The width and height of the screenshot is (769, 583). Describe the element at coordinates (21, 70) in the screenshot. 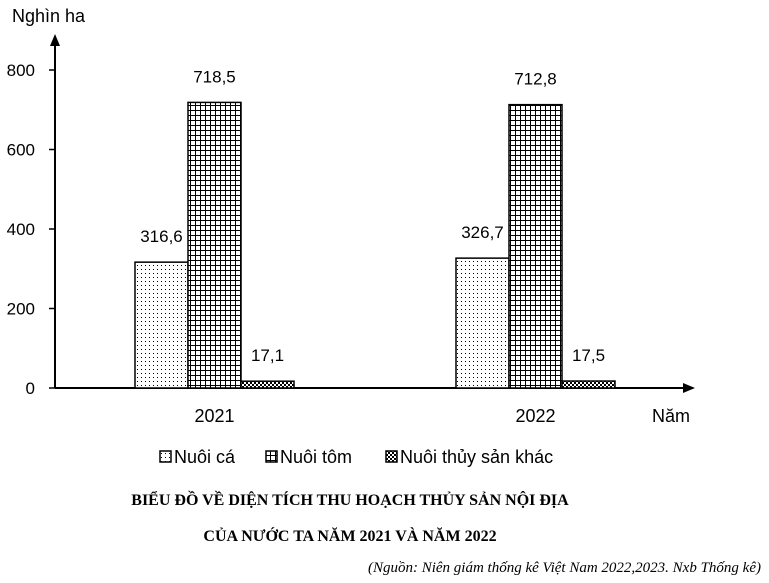

I see `y-tick-label: 800` at that location.